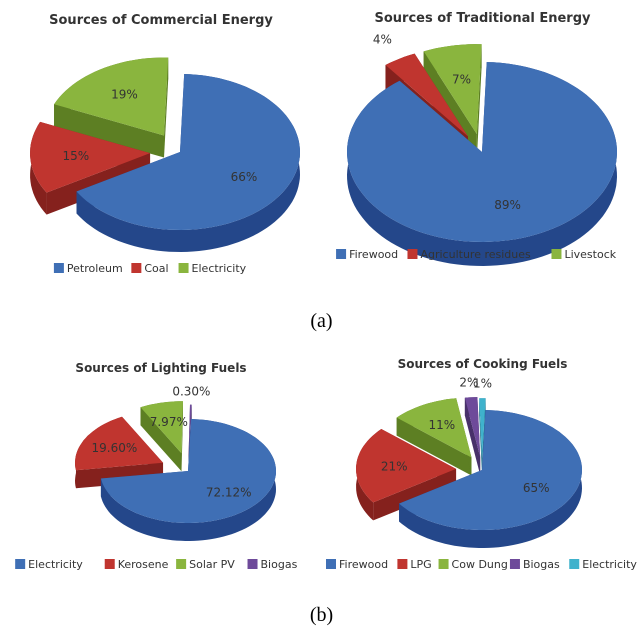  I want to click on legend: Electricity Kerosene Solar PV Biogas, so click(156, 564).